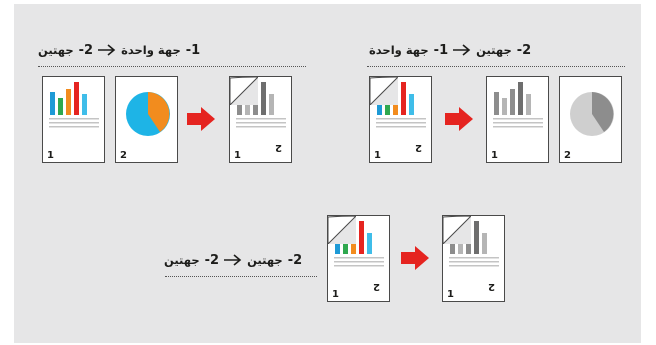 This screenshot has height=345, width=656. Describe the element at coordinates (295, 260) in the screenshot. I see `bottom-from-number: 2-` at that location.